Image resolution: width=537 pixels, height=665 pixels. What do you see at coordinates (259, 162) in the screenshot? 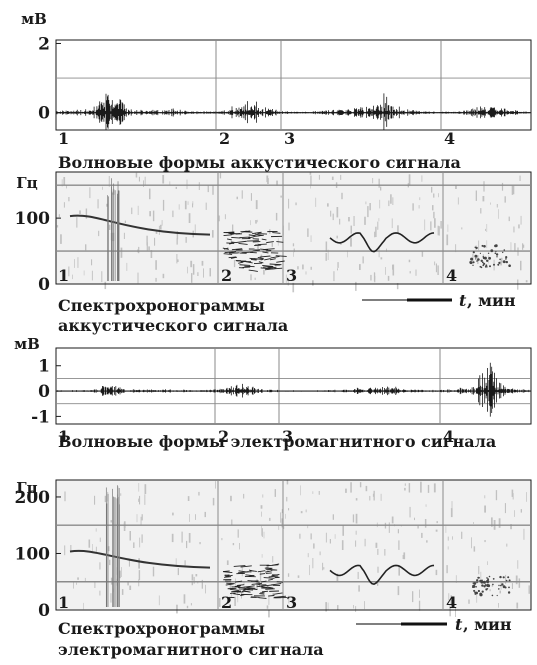
I see `waveform-acoustic-caption: Волновые формы аккустического сигнала` at bounding box center [259, 162].